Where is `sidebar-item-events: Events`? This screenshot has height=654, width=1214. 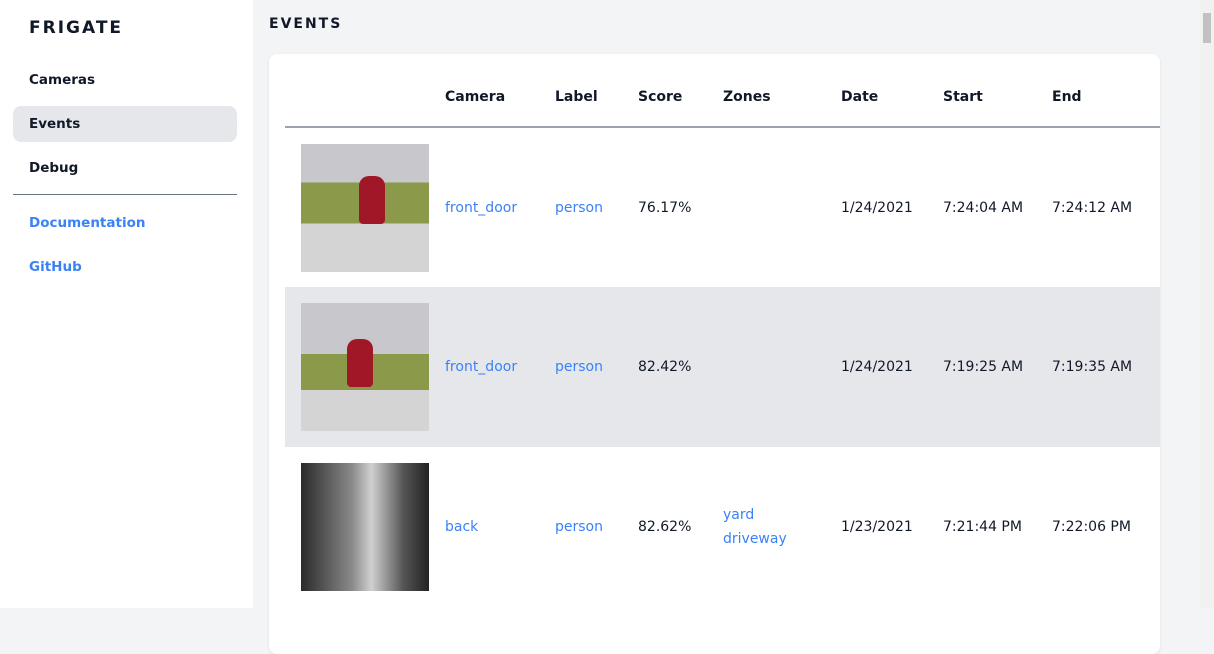 sidebar-item-events: Events is located at coordinates (125, 124).